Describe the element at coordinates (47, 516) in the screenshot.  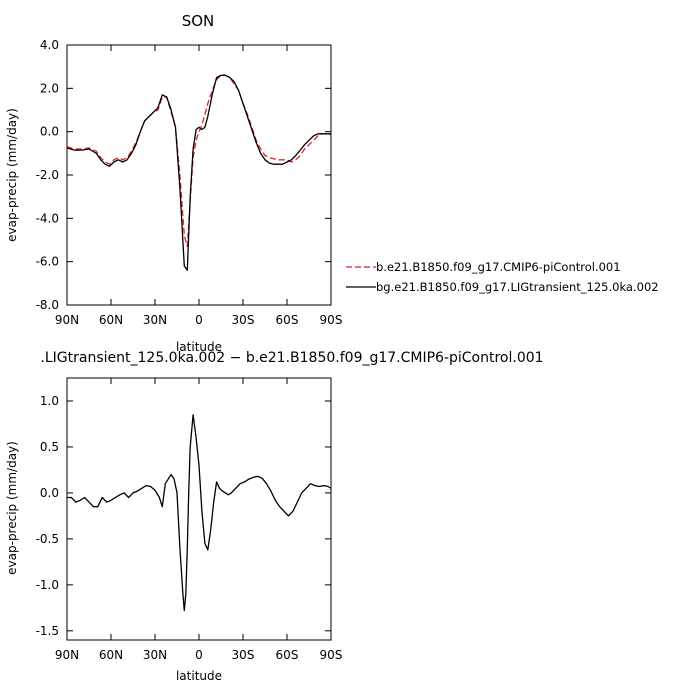
I see `bottom-y-tick-labels: -1.5 -1.0 -0.5 0.0 0.5 1.0` at that location.